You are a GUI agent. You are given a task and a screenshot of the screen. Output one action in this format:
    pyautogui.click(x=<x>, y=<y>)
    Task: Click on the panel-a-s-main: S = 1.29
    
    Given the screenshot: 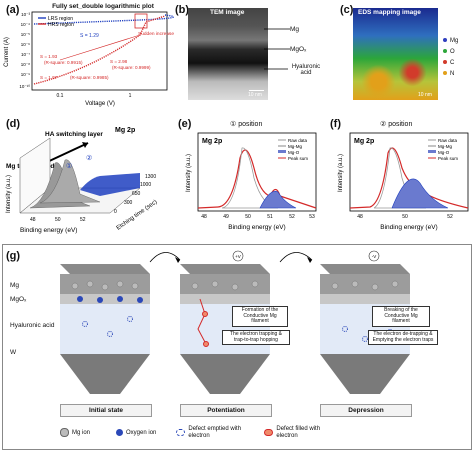 What is the action you would take?
    pyautogui.click(x=89, y=36)
    